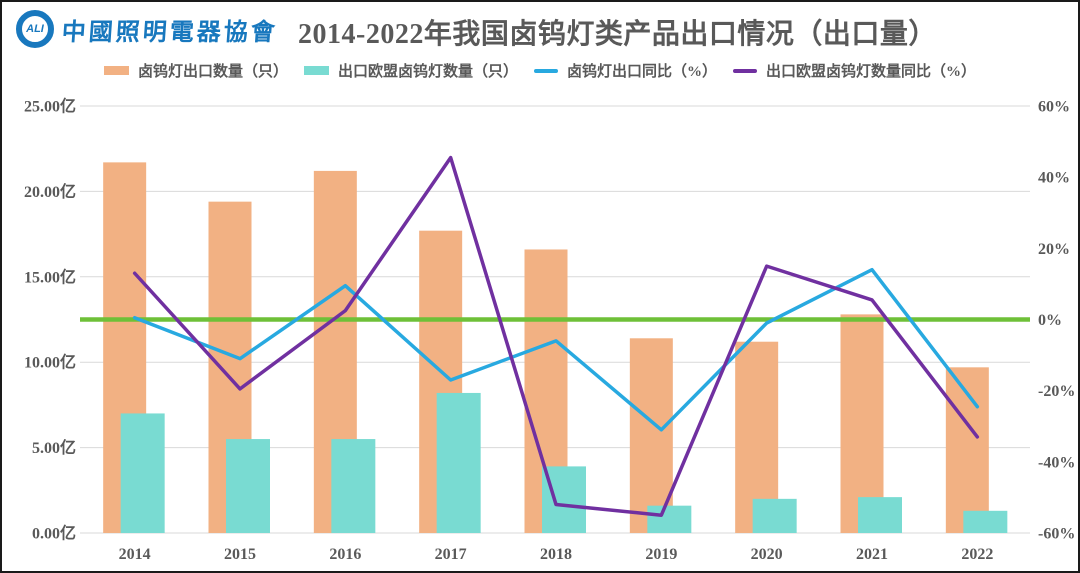 Image resolution: width=1080 pixels, height=573 pixels. Describe the element at coordinates (985, 521) in the screenshot. I see `bar-series1-2022` at that location.